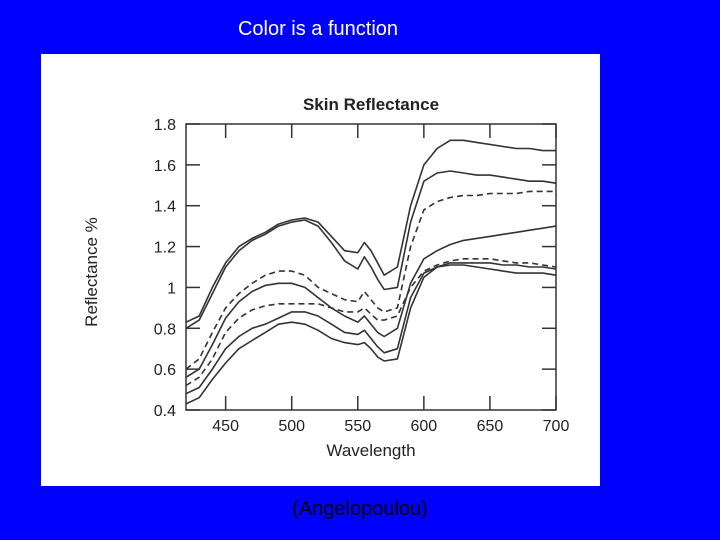 The height and width of the screenshot is (540, 720). Describe the element at coordinates (165, 166) in the screenshot. I see `y-tick-label: 1.6` at that location.